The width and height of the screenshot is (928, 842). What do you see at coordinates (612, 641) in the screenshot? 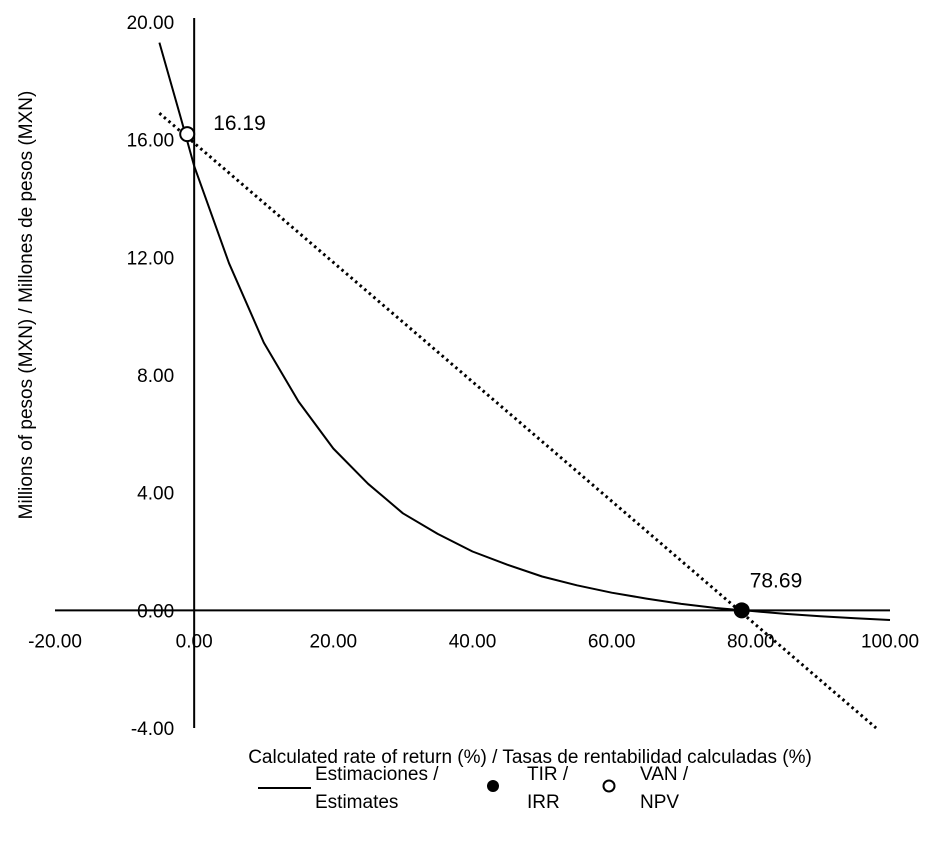
I see `x-tick-label: 60.00` at bounding box center [612, 641].